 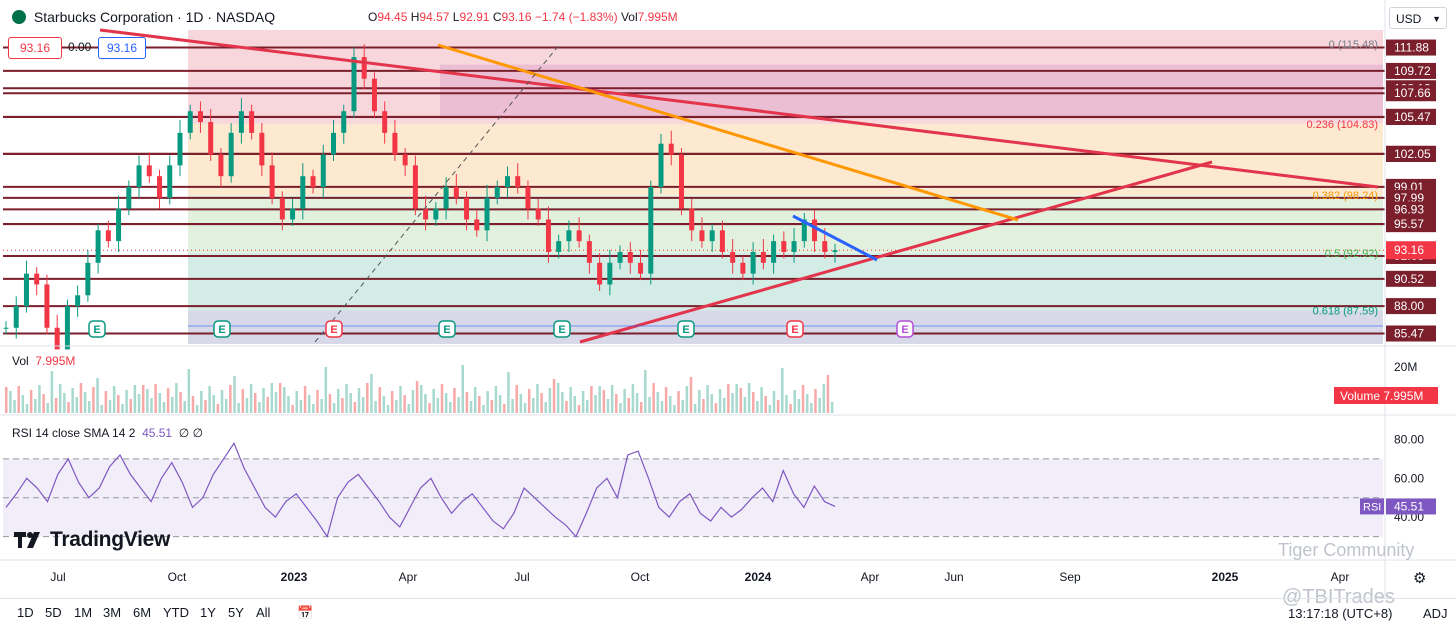 I want to click on fib-label: 0.618 (87.59), so click(x=1345, y=312).